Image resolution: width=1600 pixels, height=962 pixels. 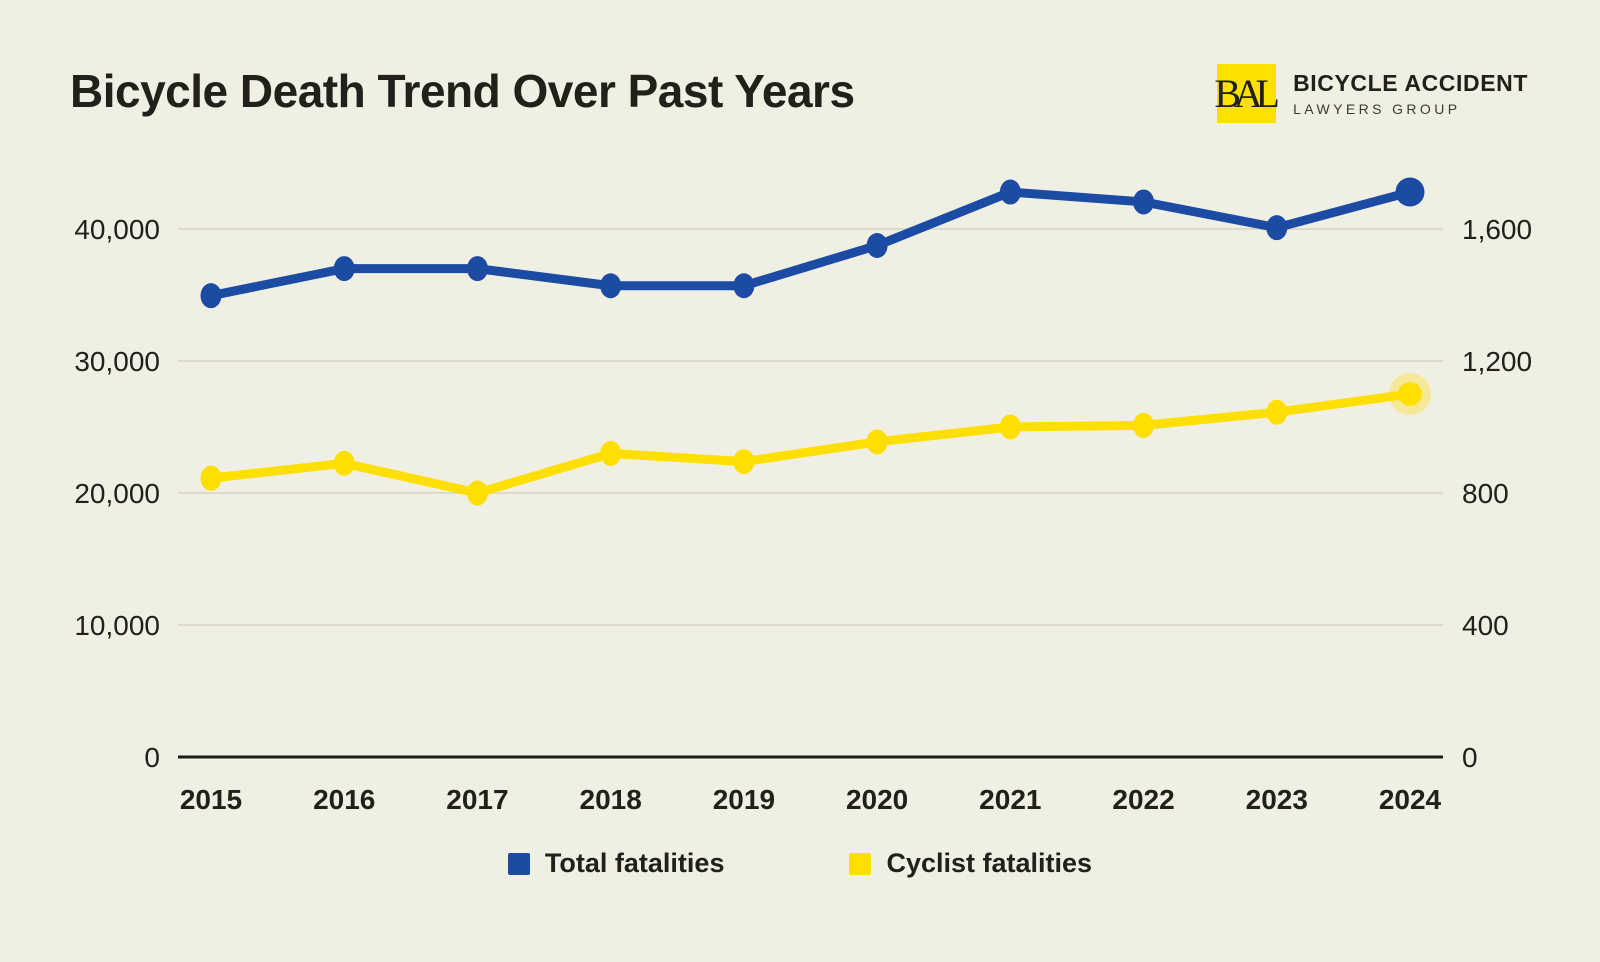 I want to click on x-axis-year-label: 2017, so click(x=477, y=799).